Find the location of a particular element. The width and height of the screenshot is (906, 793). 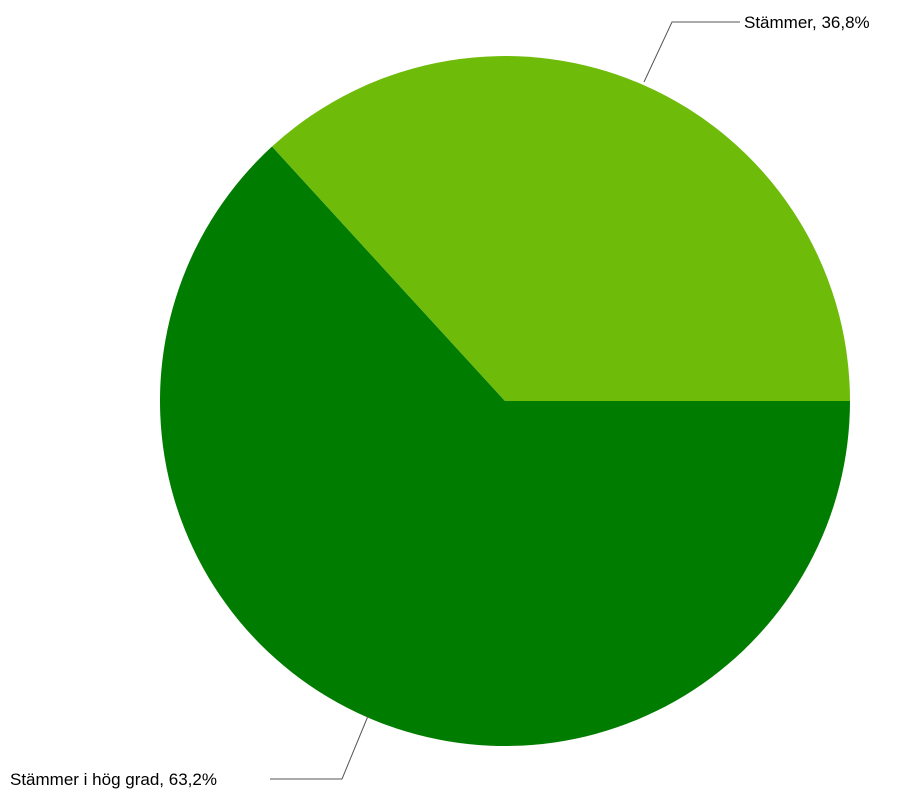

leader-line-stammer-i-hog-grad is located at coordinates (319, 747).